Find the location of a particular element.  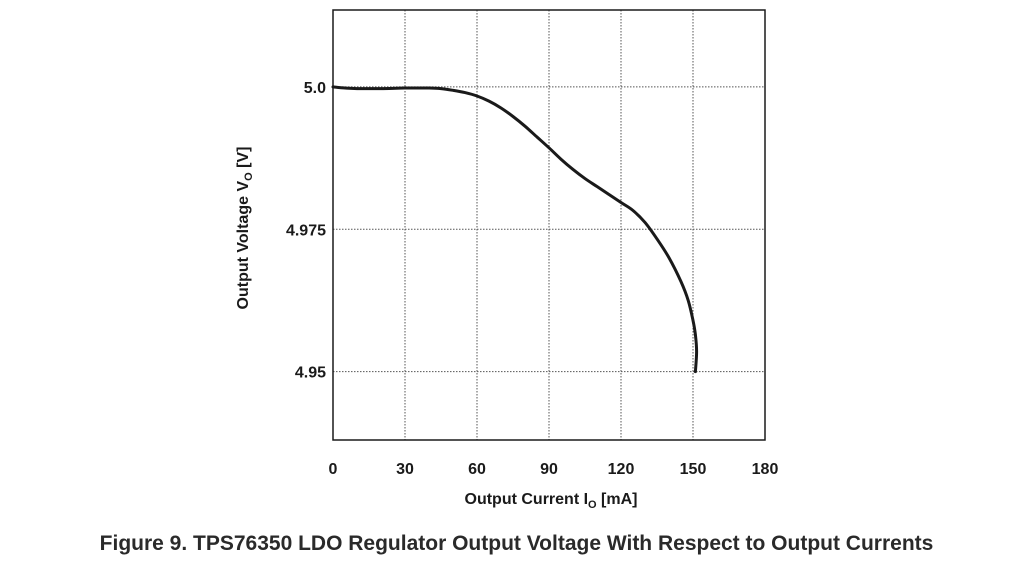

x-tick-label: 180 is located at coordinates (765, 469).